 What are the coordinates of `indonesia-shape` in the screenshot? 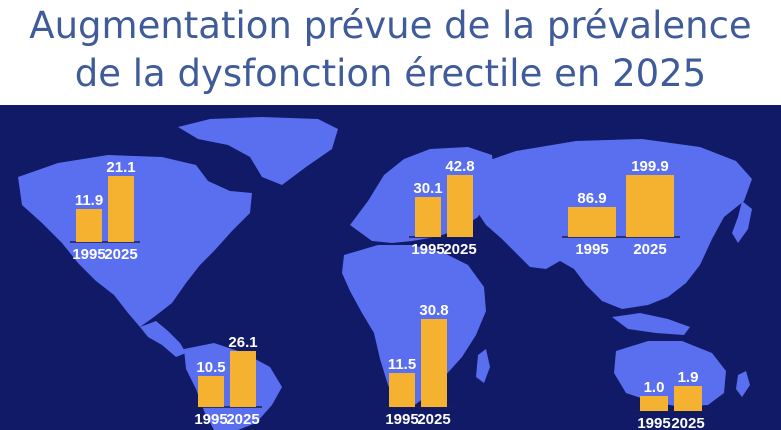 It's located at (651, 324).